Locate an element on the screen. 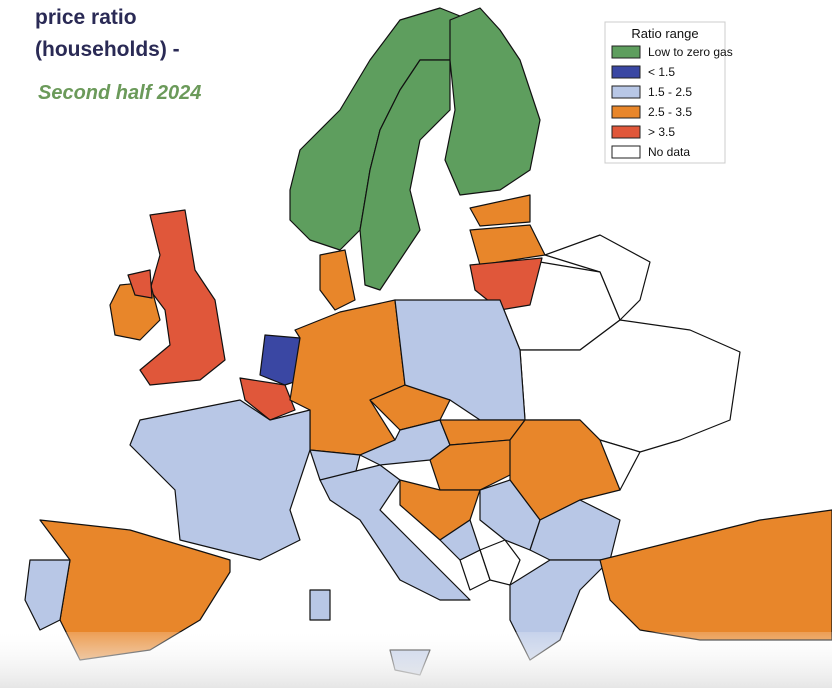 The height and width of the screenshot is (688, 832). title-line: (households) - is located at coordinates (107, 49).